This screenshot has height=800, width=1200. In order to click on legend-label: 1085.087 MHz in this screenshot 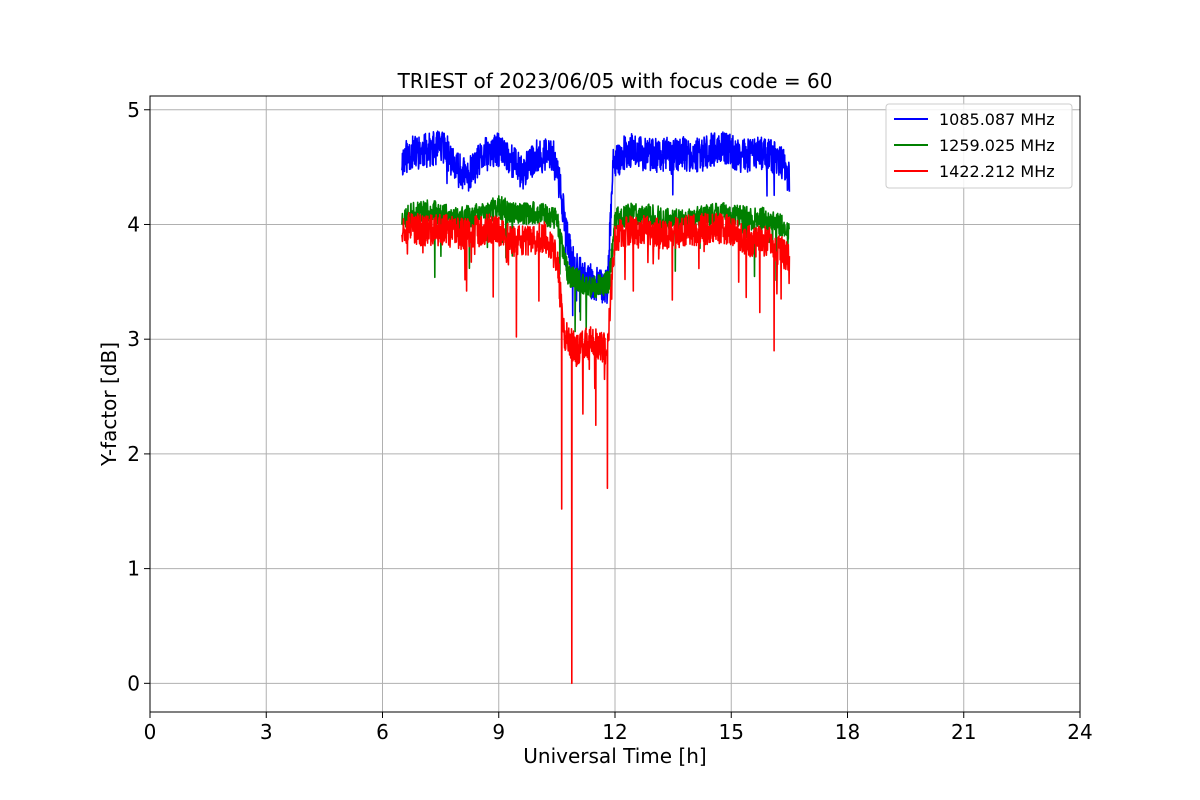, I will do `click(997, 119)`.